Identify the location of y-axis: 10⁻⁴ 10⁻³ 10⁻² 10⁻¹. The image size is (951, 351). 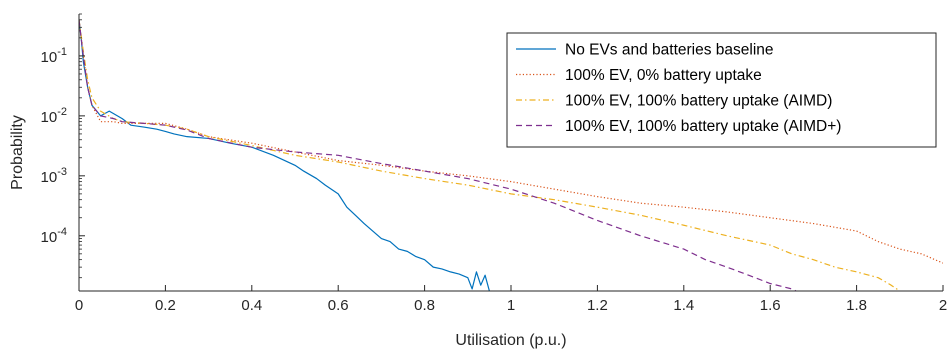
(63, 152).